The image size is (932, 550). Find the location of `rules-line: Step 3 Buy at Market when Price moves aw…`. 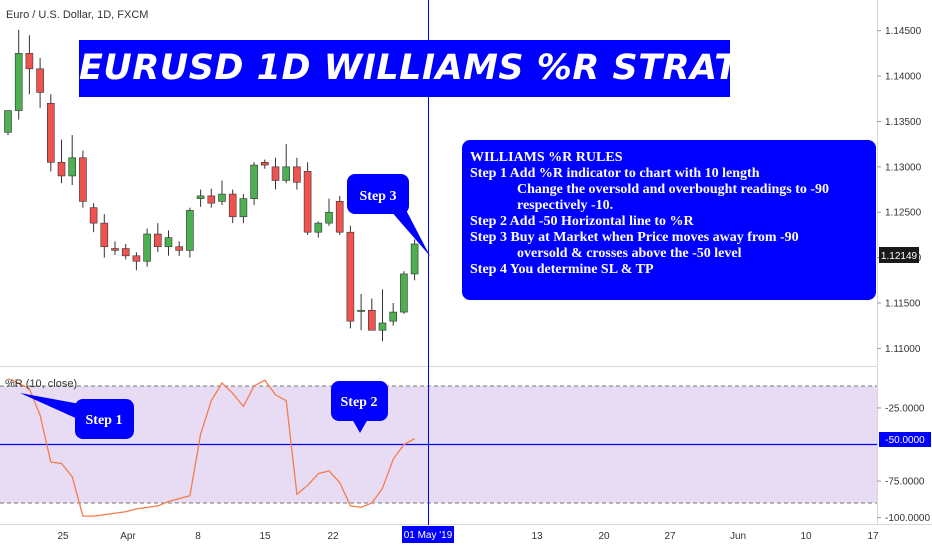

rules-line: Step 3 Buy at Market when Price moves aw… is located at coordinates (634, 237).